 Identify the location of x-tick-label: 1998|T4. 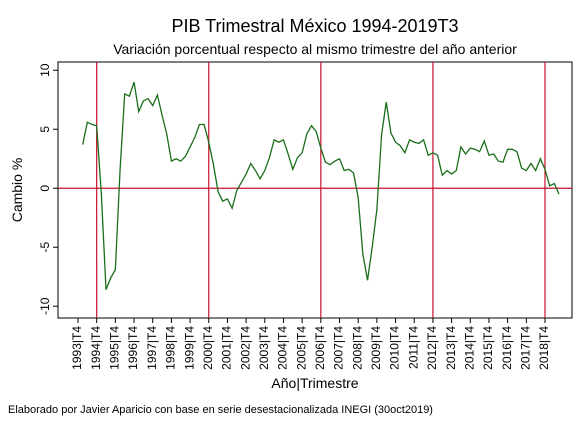
(171, 348).